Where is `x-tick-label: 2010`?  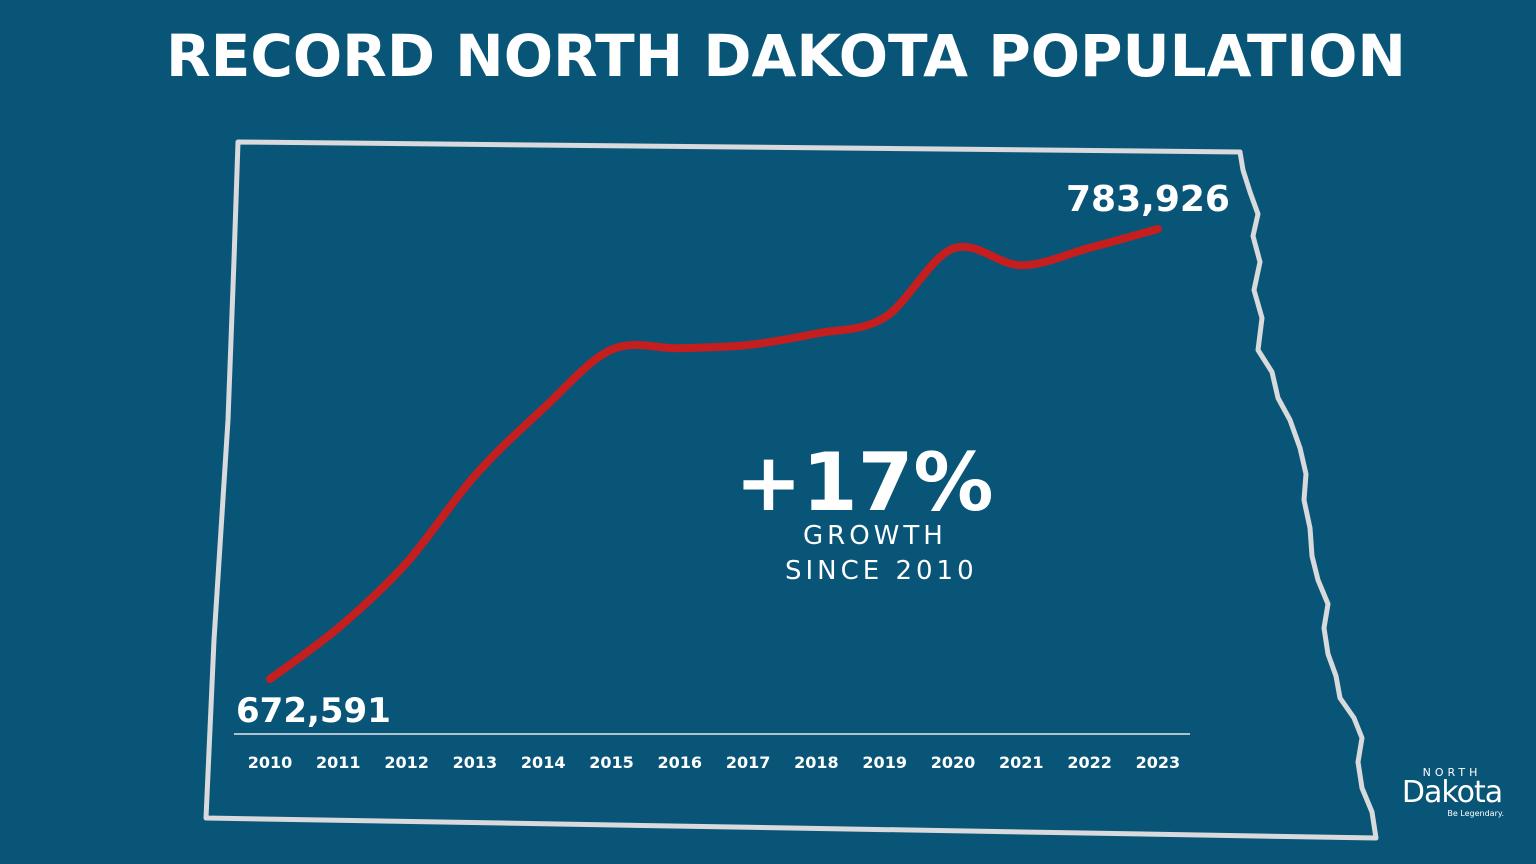
x-tick-label: 2010 is located at coordinates (270, 762).